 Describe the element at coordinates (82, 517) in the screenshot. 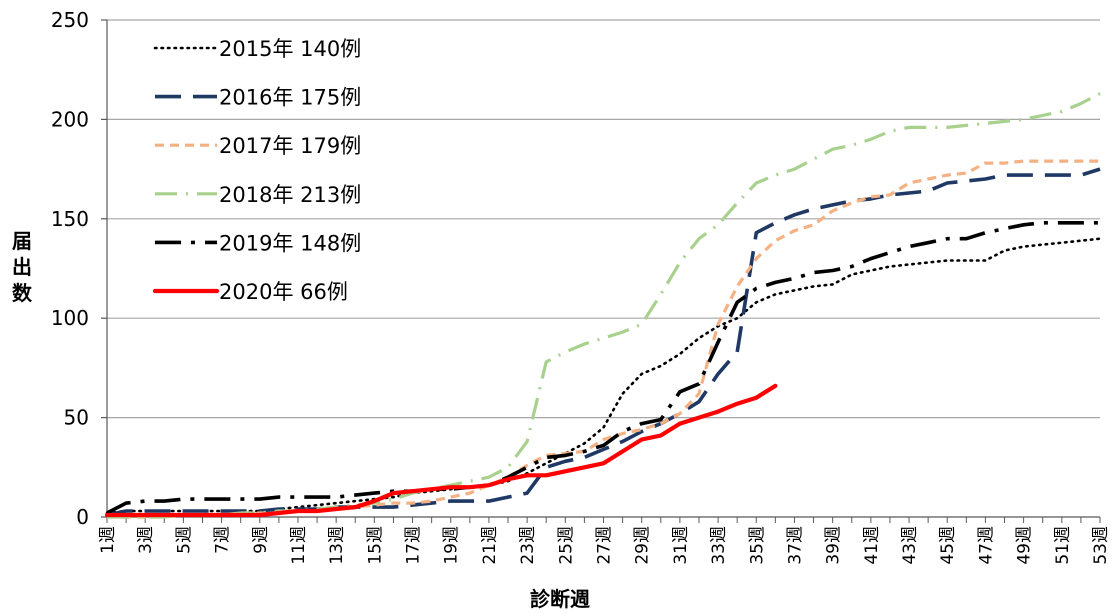

I see `y-tick-label: 0` at that location.